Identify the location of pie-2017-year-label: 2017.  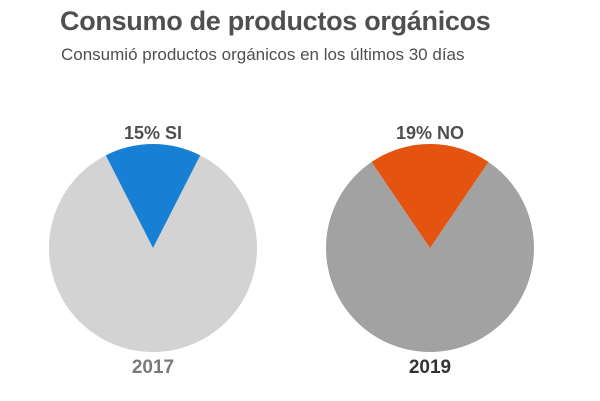
(153, 367).